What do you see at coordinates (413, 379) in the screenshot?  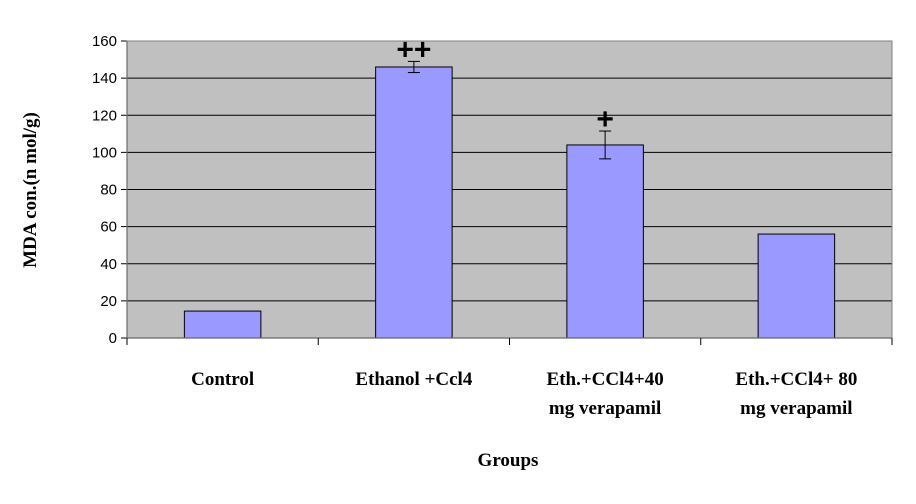 I see `x-category-label: Ethanol +Ccl4` at bounding box center [413, 379].